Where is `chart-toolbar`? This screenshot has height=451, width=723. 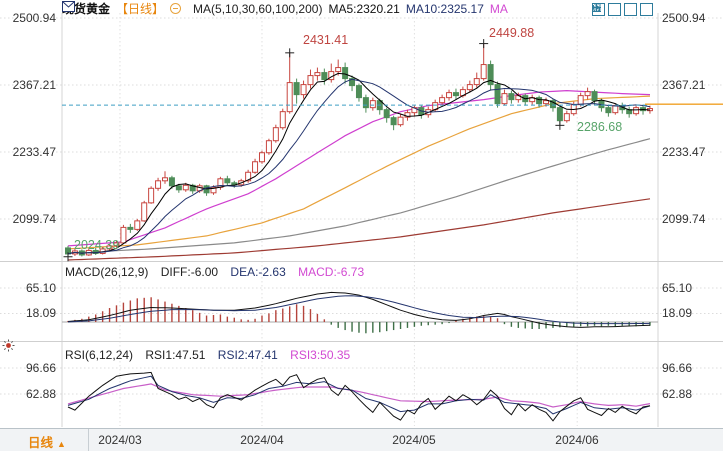
chart-toolbar is located at coordinates (622, 9).